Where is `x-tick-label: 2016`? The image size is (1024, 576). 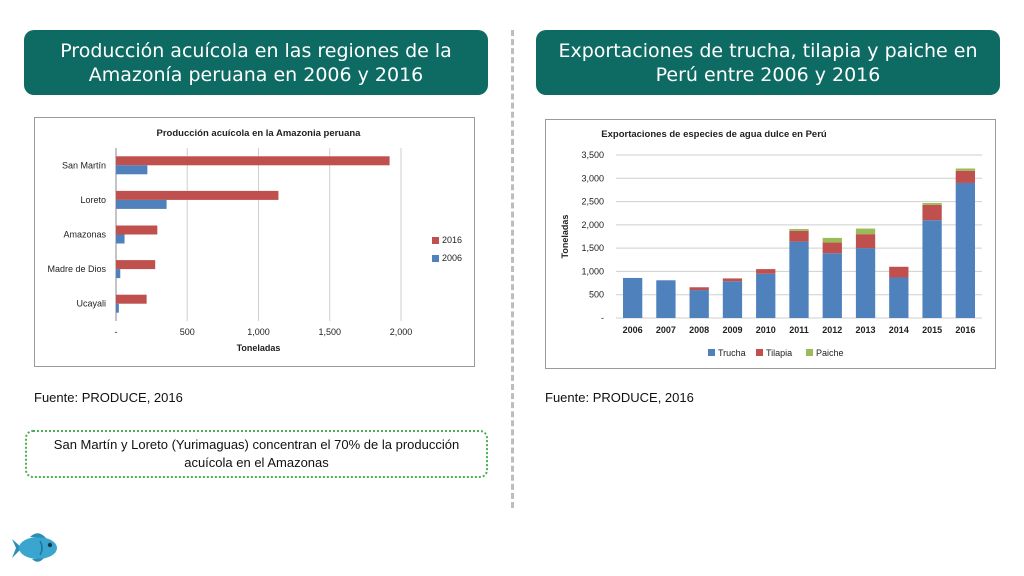
x-tick-label: 2016 is located at coordinates (965, 330).